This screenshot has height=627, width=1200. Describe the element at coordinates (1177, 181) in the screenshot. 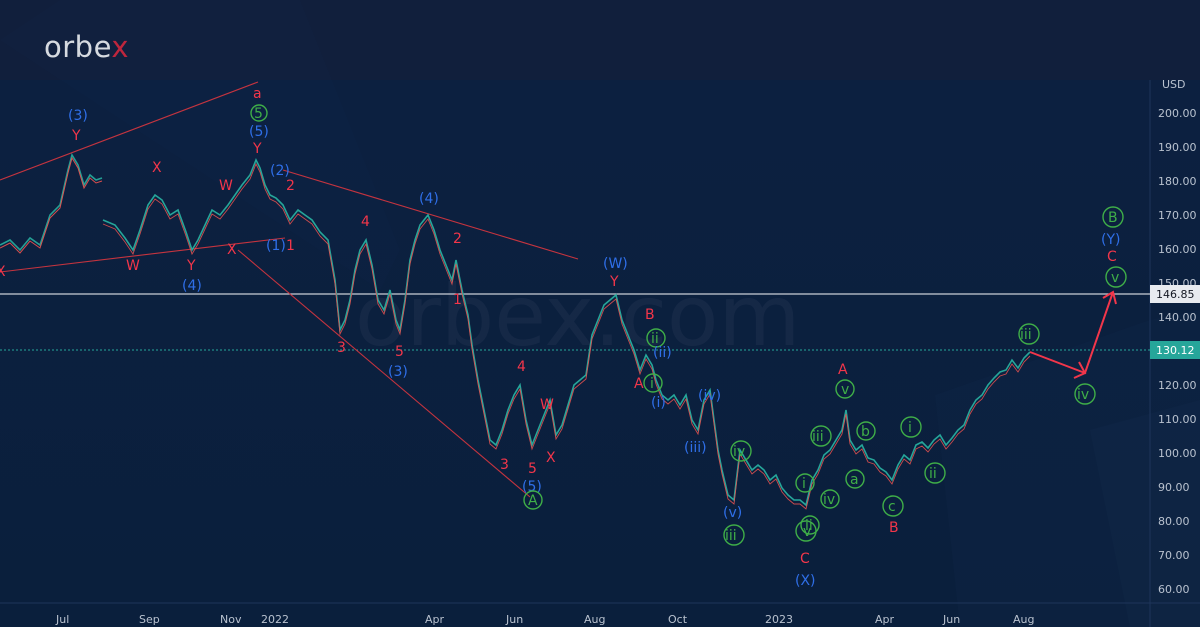

I see `svg-text: 180.00` at that location.